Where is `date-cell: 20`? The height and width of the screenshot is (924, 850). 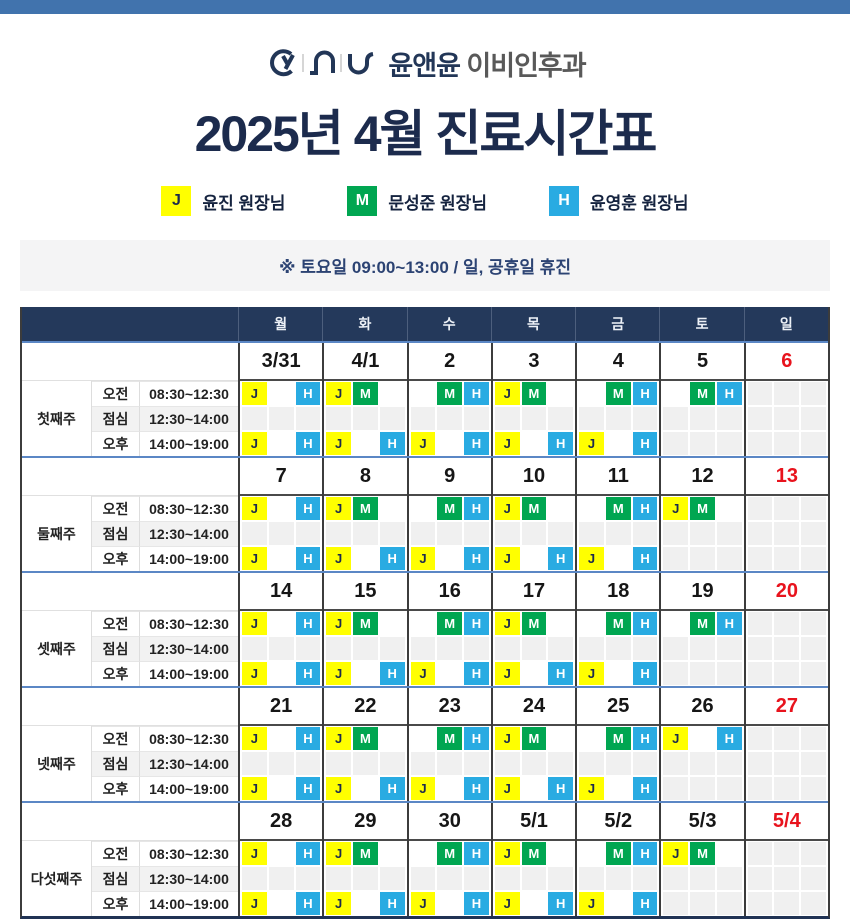
date-cell: 20 is located at coordinates (786, 592).